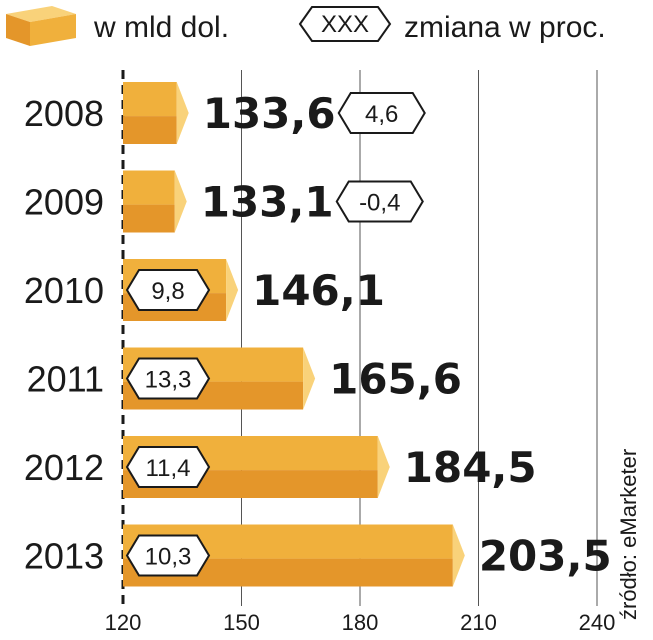 The width and height of the screenshot is (653, 640). Describe the element at coordinates (470, 467) in the screenshot. I see `value-label: 184,5` at that location.